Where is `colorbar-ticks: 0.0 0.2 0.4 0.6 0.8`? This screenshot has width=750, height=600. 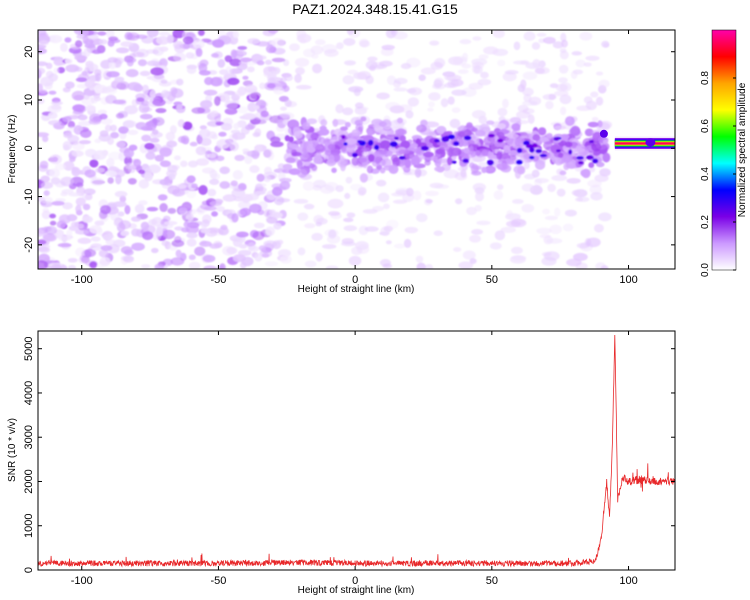 colorbar-ticks: 0.0 0.2 0.4 0.6 0.8 is located at coordinates (718, 174).